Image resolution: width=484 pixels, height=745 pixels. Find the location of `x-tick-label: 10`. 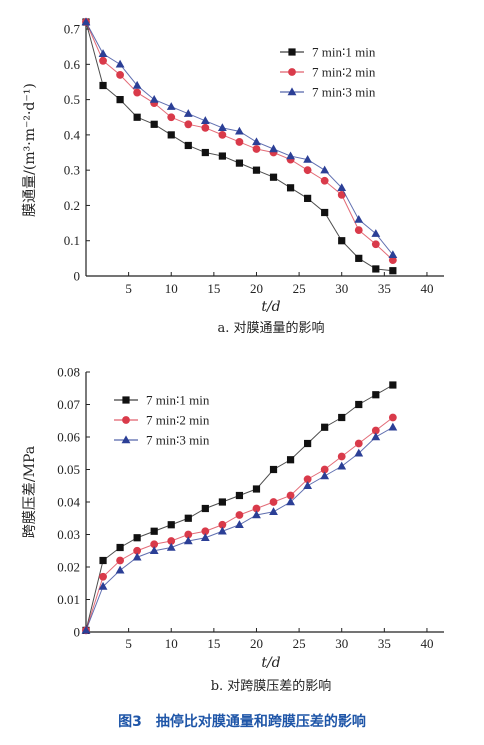

x-tick-label: 10 is located at coordinates (171, 288).